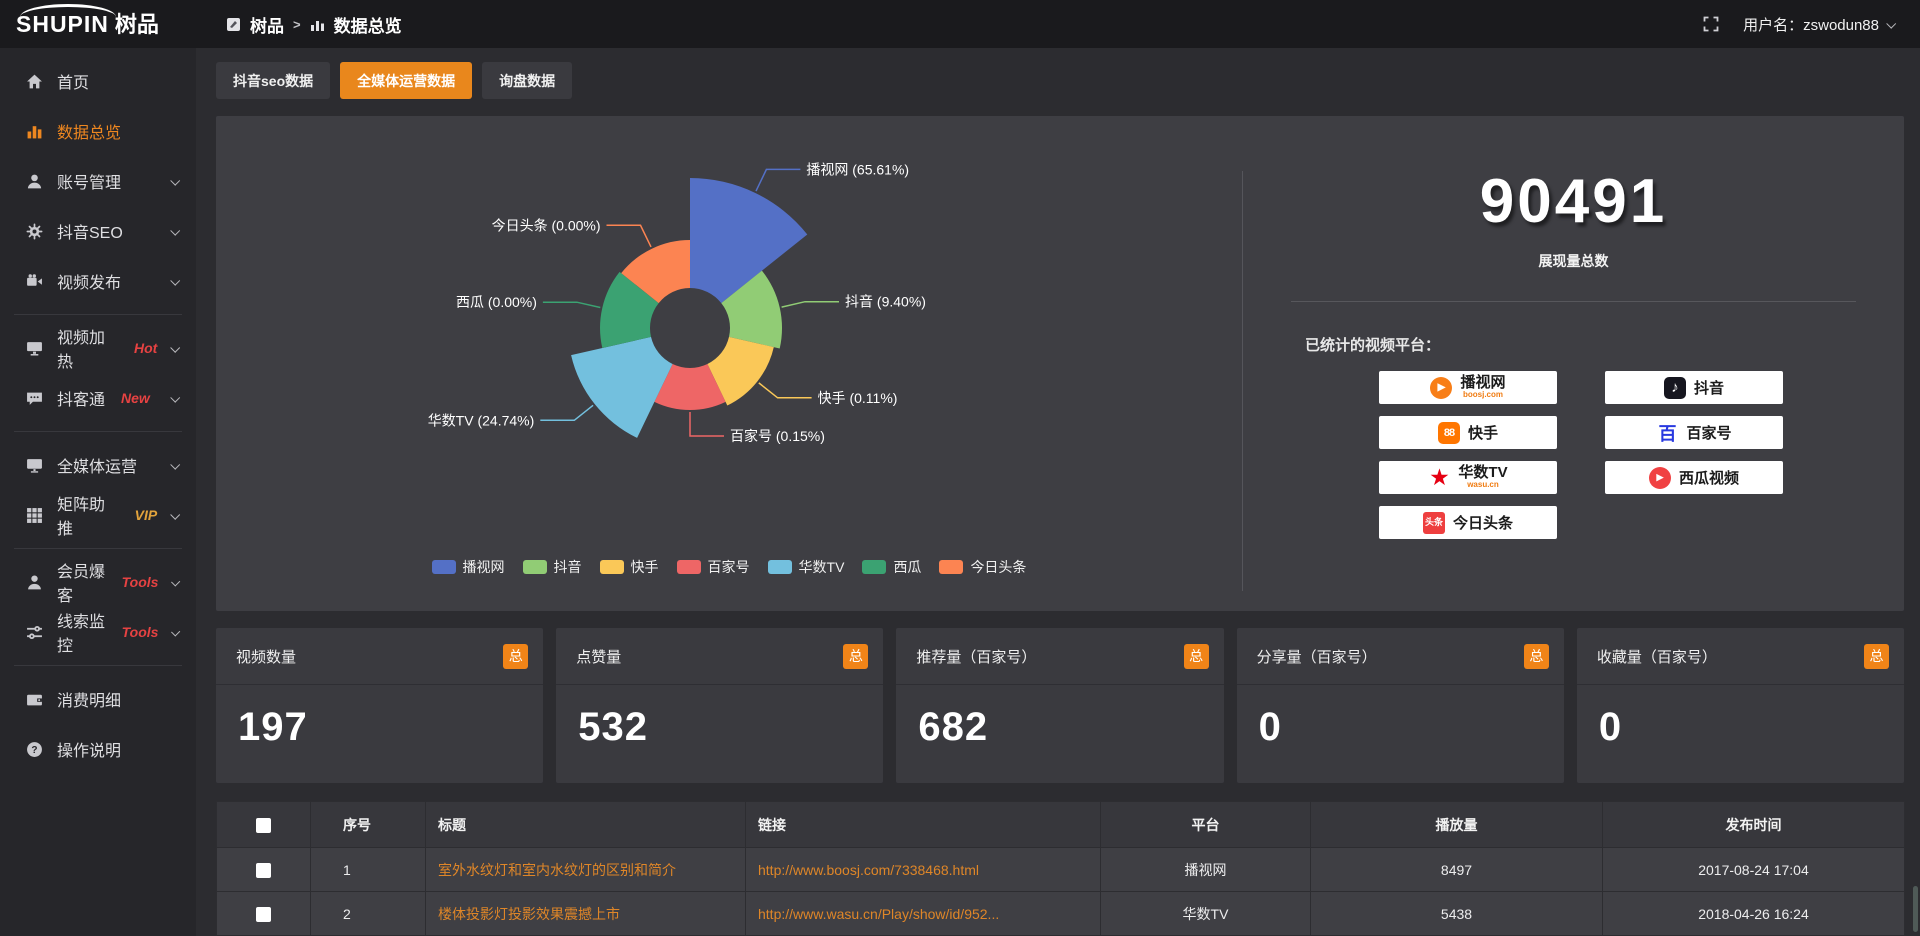 Image resolution: width=1920 pixels, height=936 pixels. What do you see at coordinates (552, 567) in the screenshot?
I see `legend-item-抖音: 抖音` at bounding box center [552, 567].